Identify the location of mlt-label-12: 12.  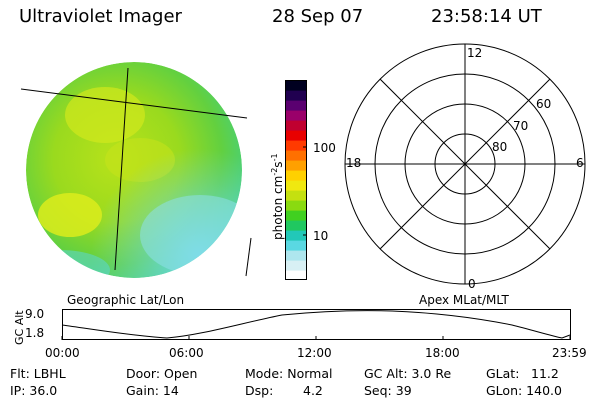
(475, 53).